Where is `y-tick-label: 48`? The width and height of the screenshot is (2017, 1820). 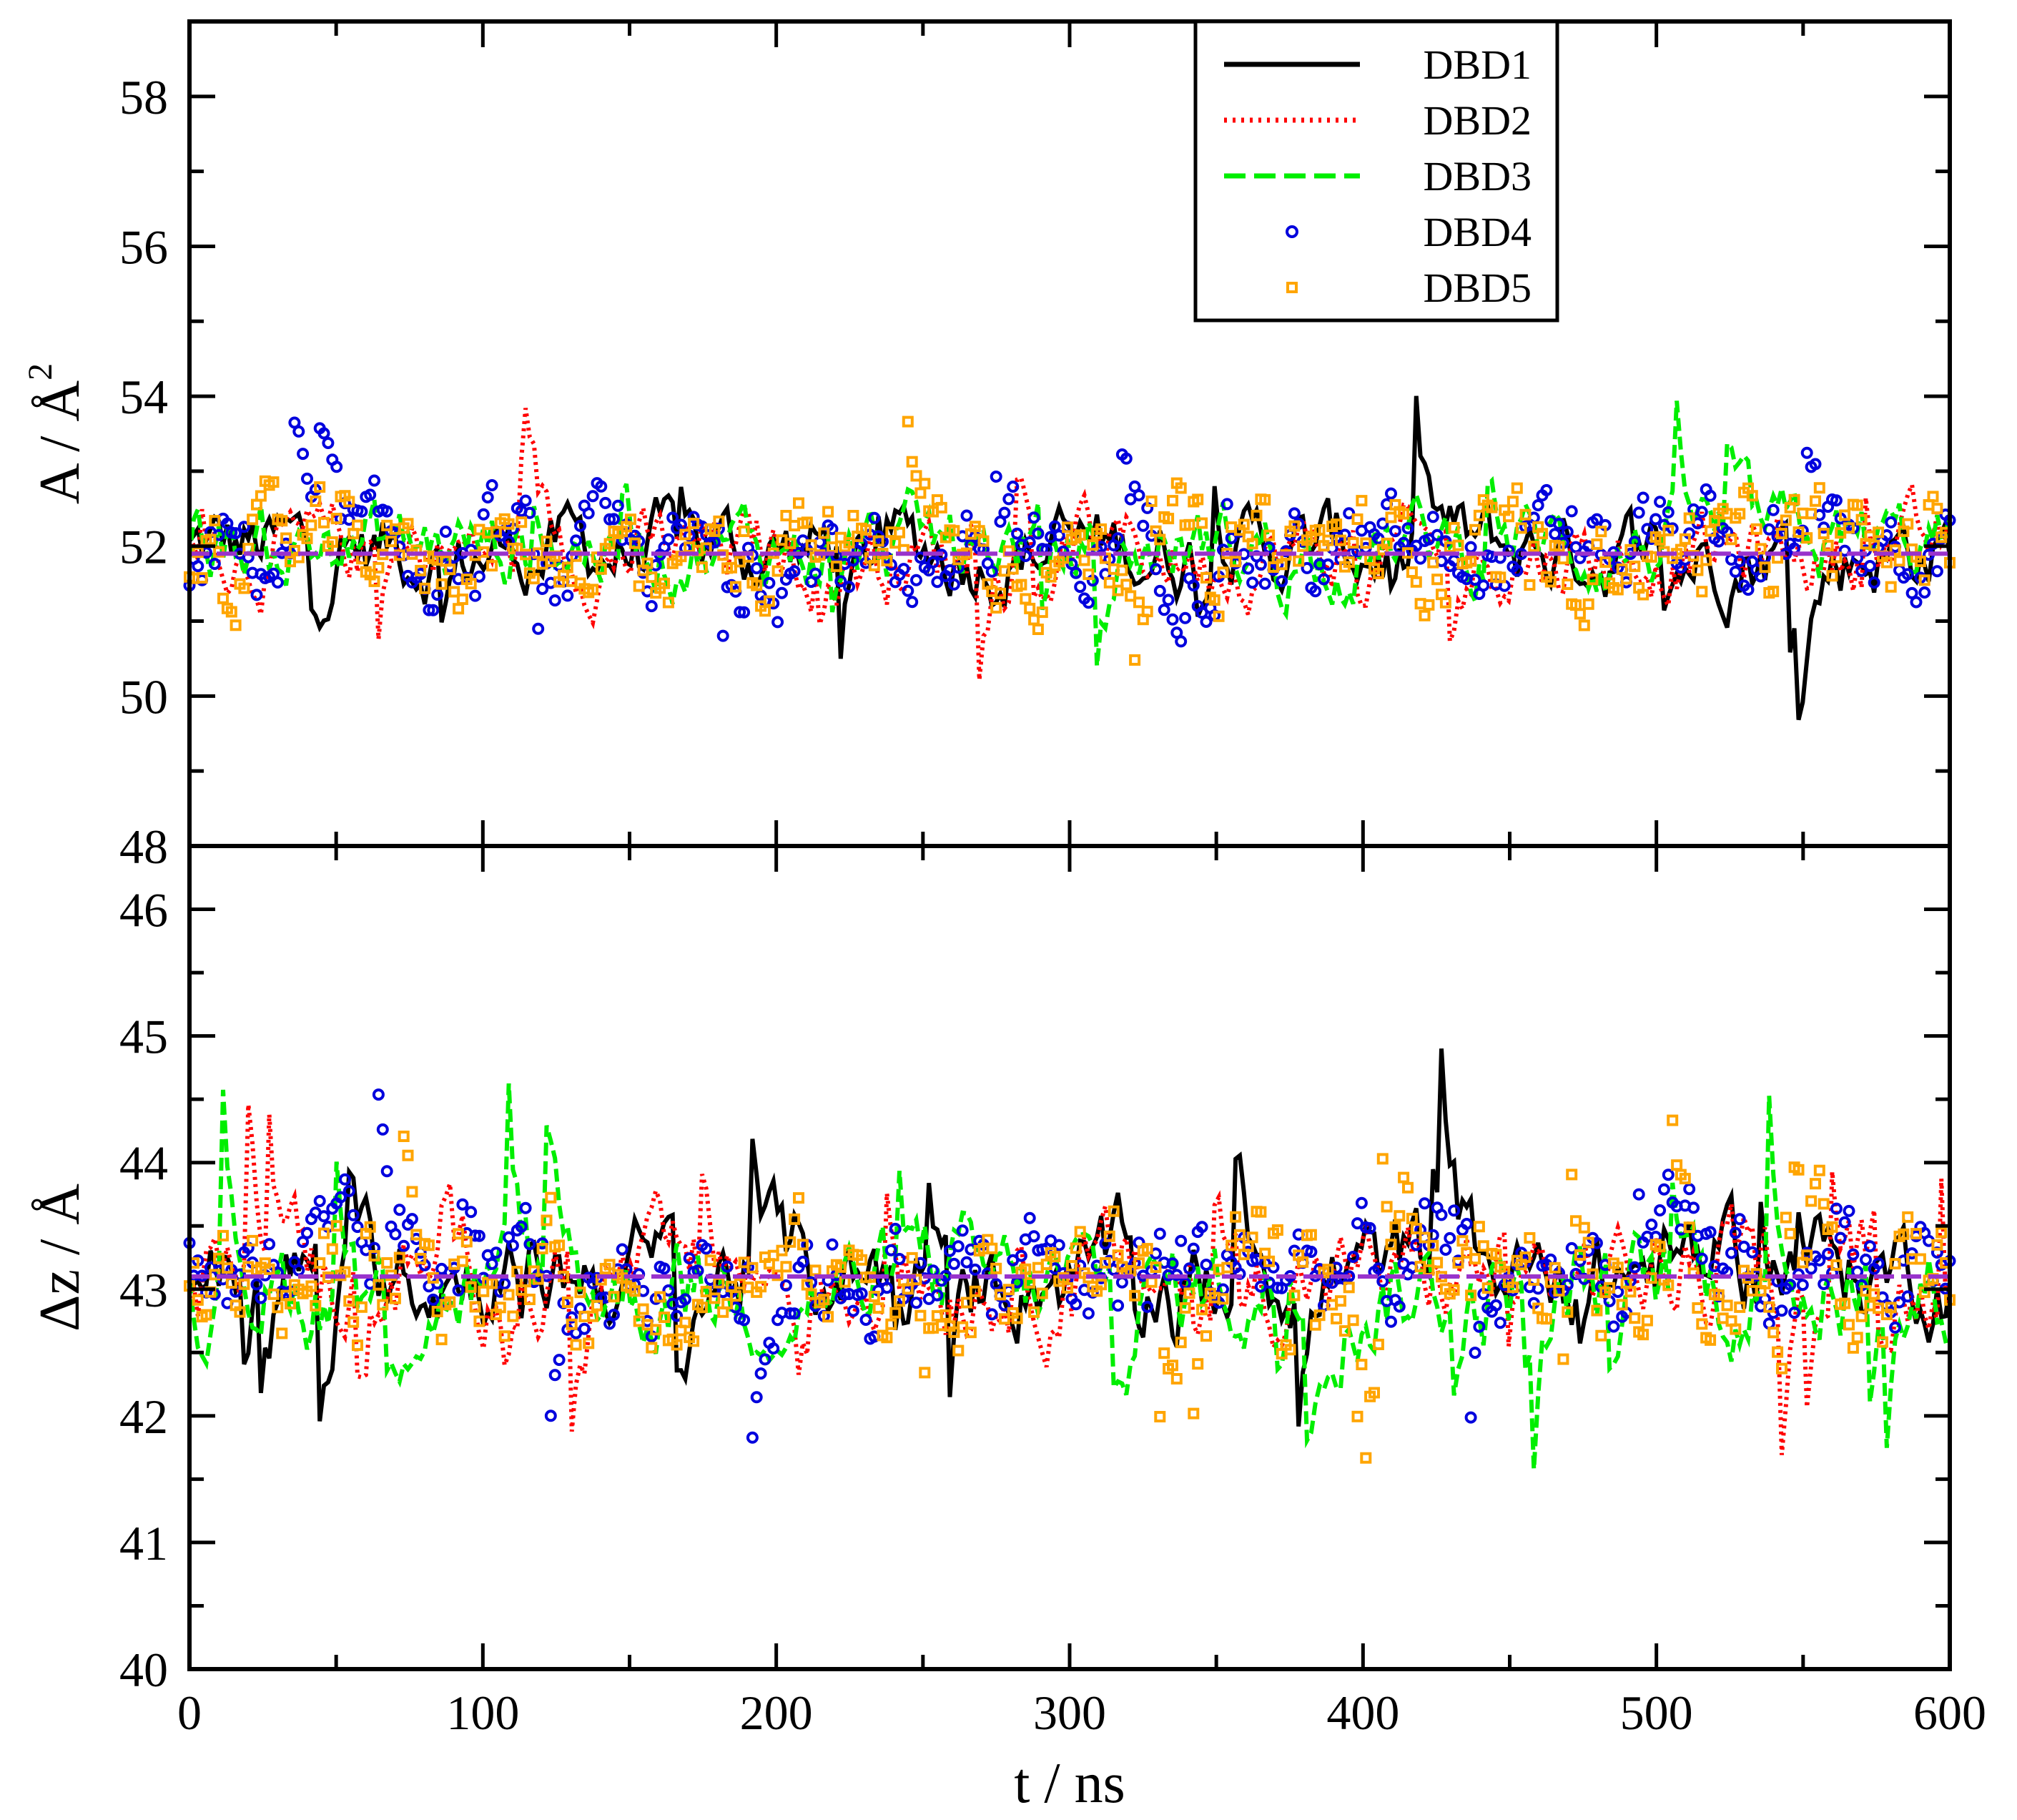 y-tick-label: 48 is located at coordinates (143, 847).